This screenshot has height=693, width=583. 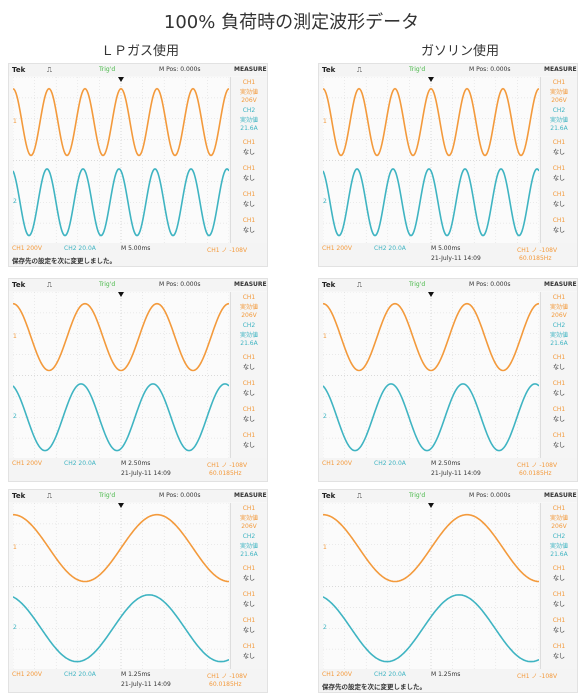 What do you see at coordinates (431, 628) in the screenshot?
I see `ch2-current-waveform` at bounding box center [431, 628].